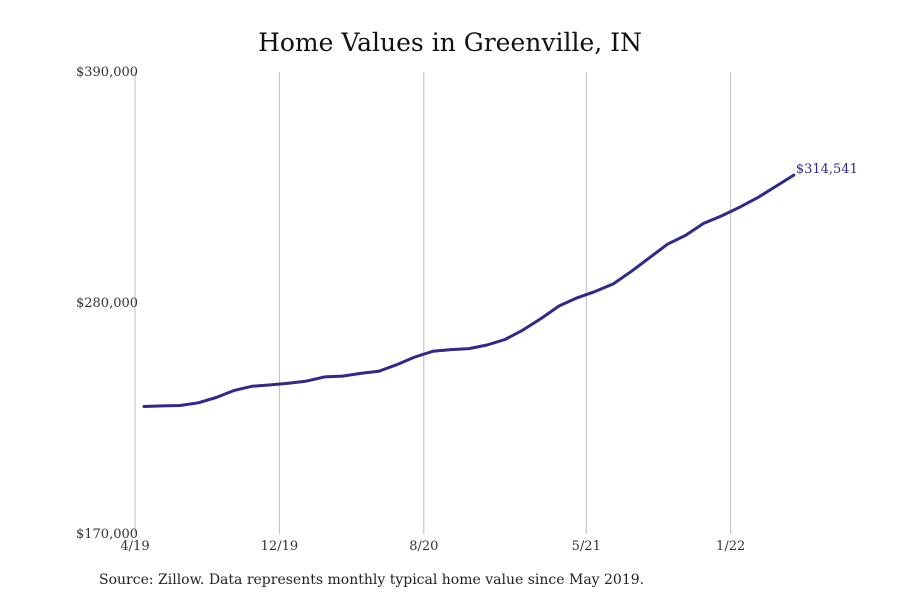 Image resolution: width=900 pixels, height=600 pixels. I want to click on end-value-label: $314,541, so click(827, 169).